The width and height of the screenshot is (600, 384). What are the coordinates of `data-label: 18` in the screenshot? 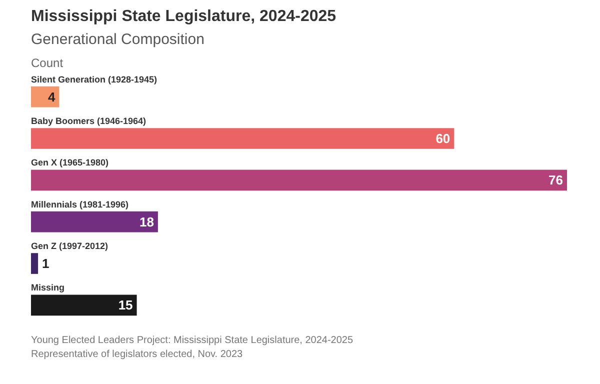 It's located at (146, 222).